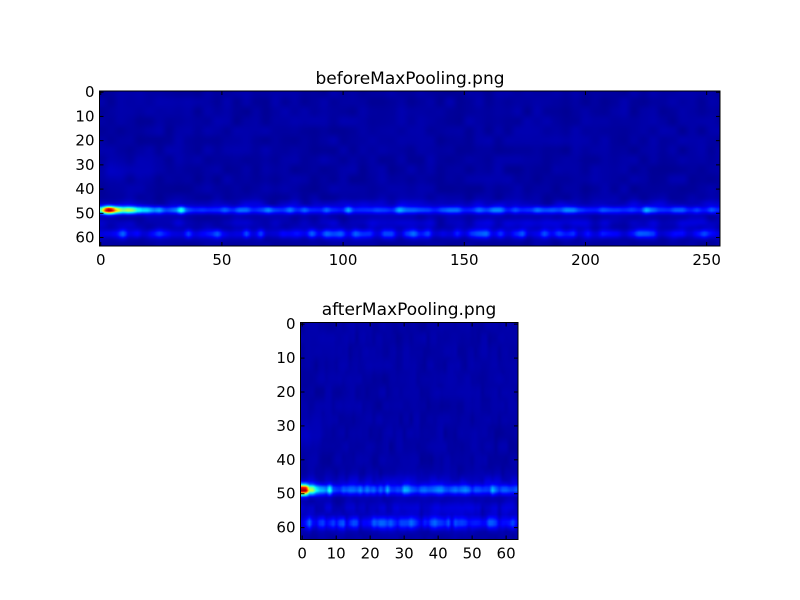  I want to click on x-tick-label: 200, so click(585, 260).